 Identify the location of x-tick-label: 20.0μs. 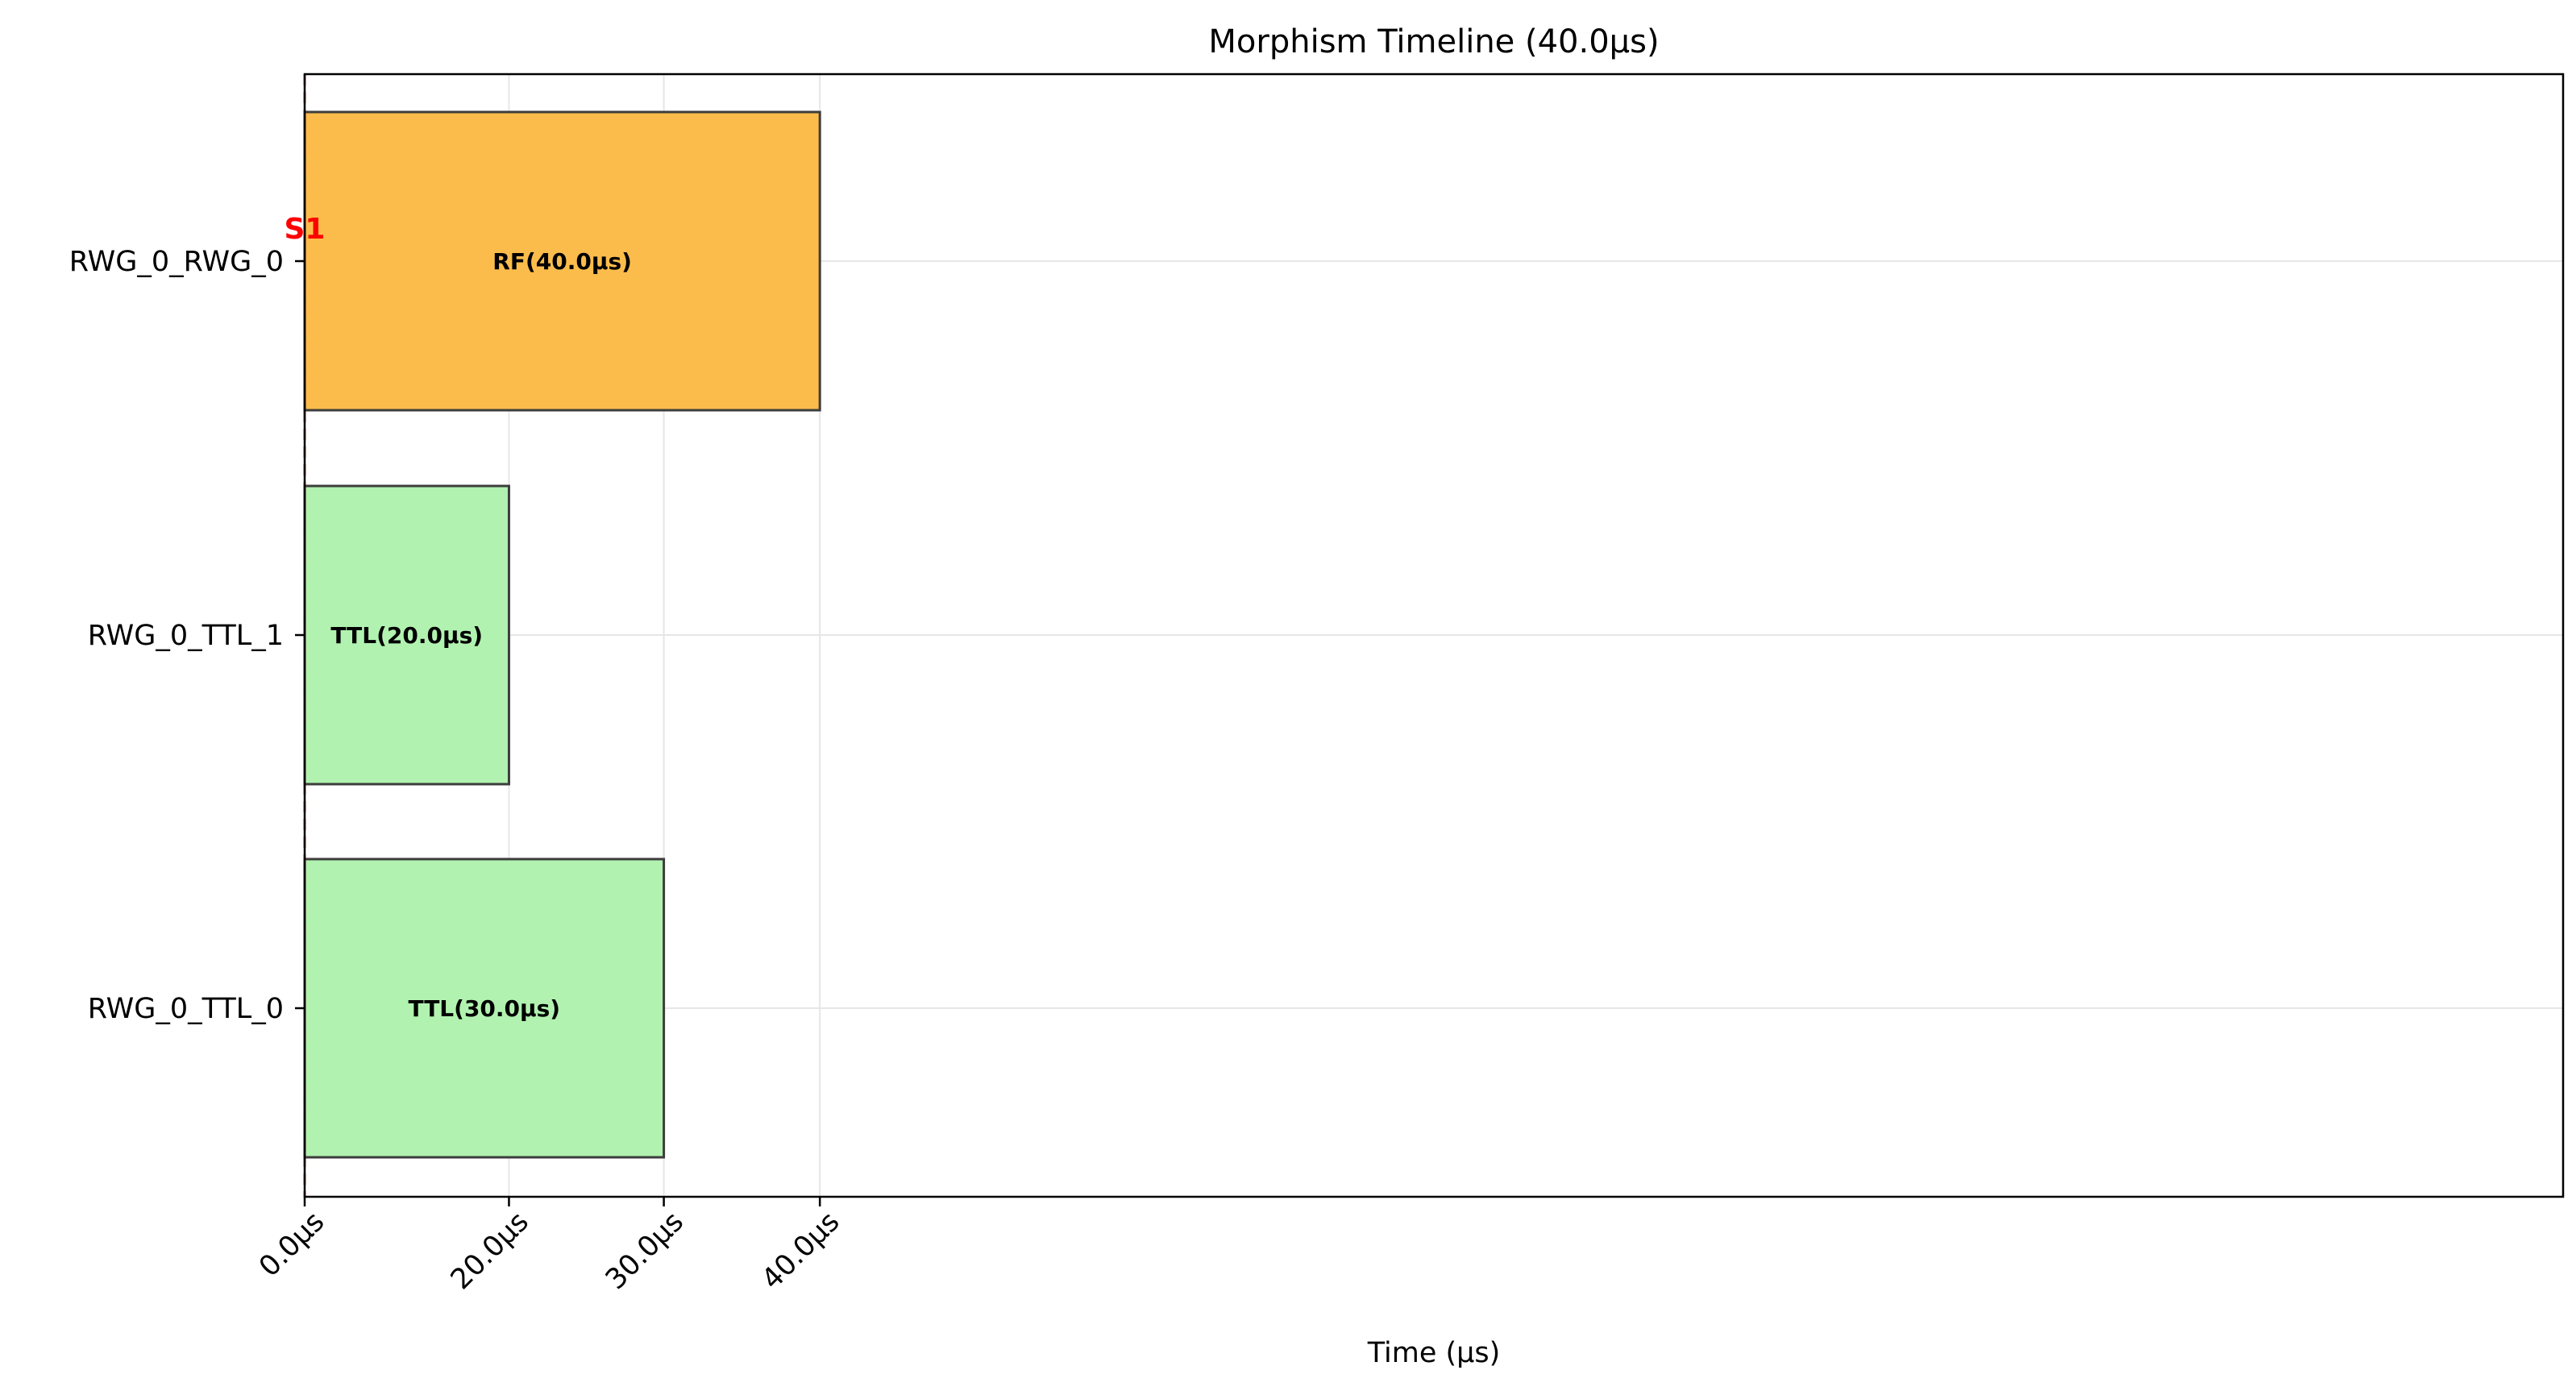
(490, 1251).